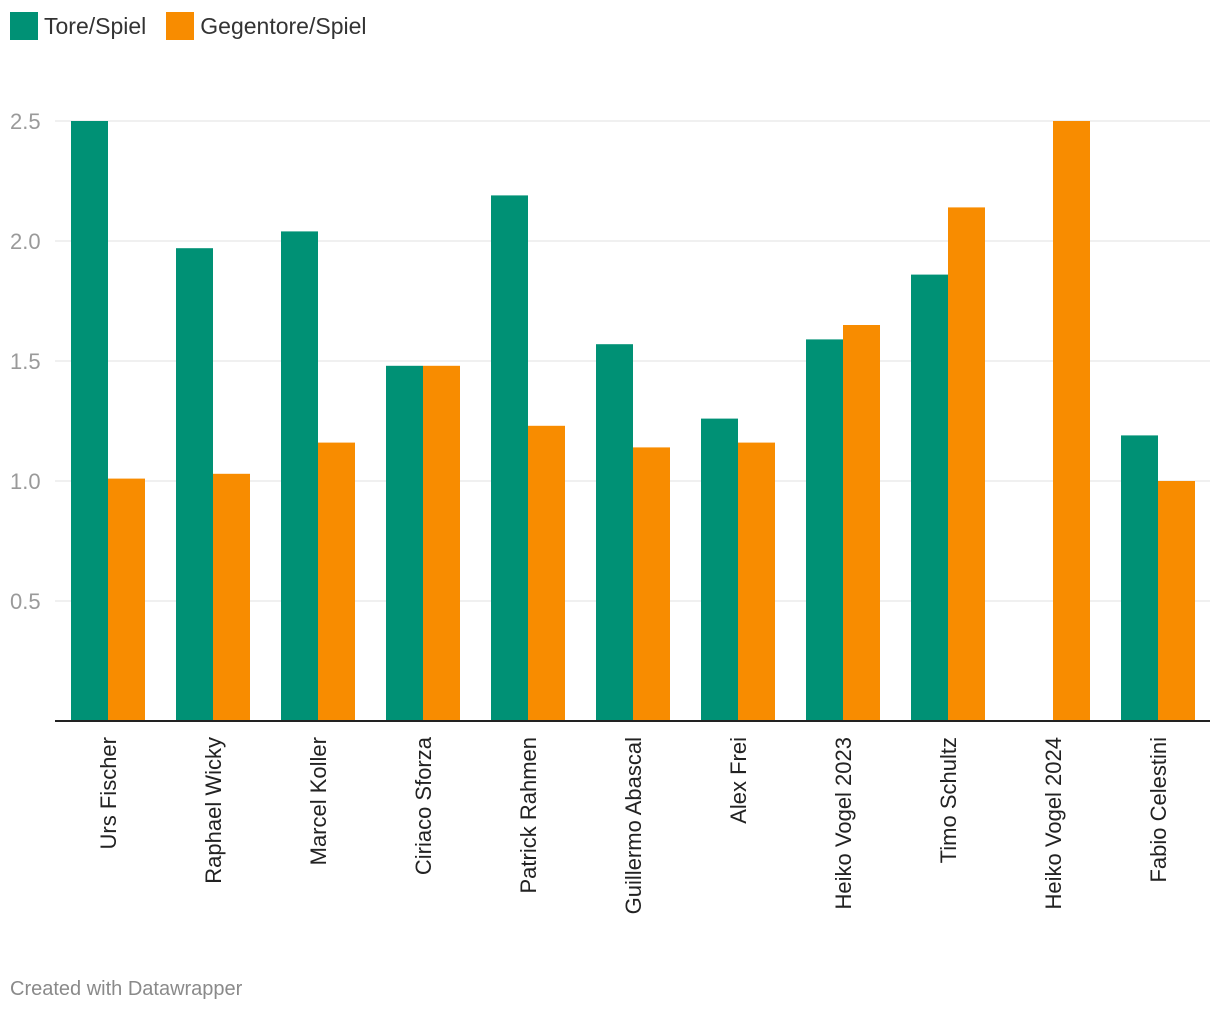 Image resolution: width=1220 pixels, height=1014 pixels. Describe the element at coordinates (528, 815) in the screenshot. I see `x-category-label: Patrick Rahmen` at that location.